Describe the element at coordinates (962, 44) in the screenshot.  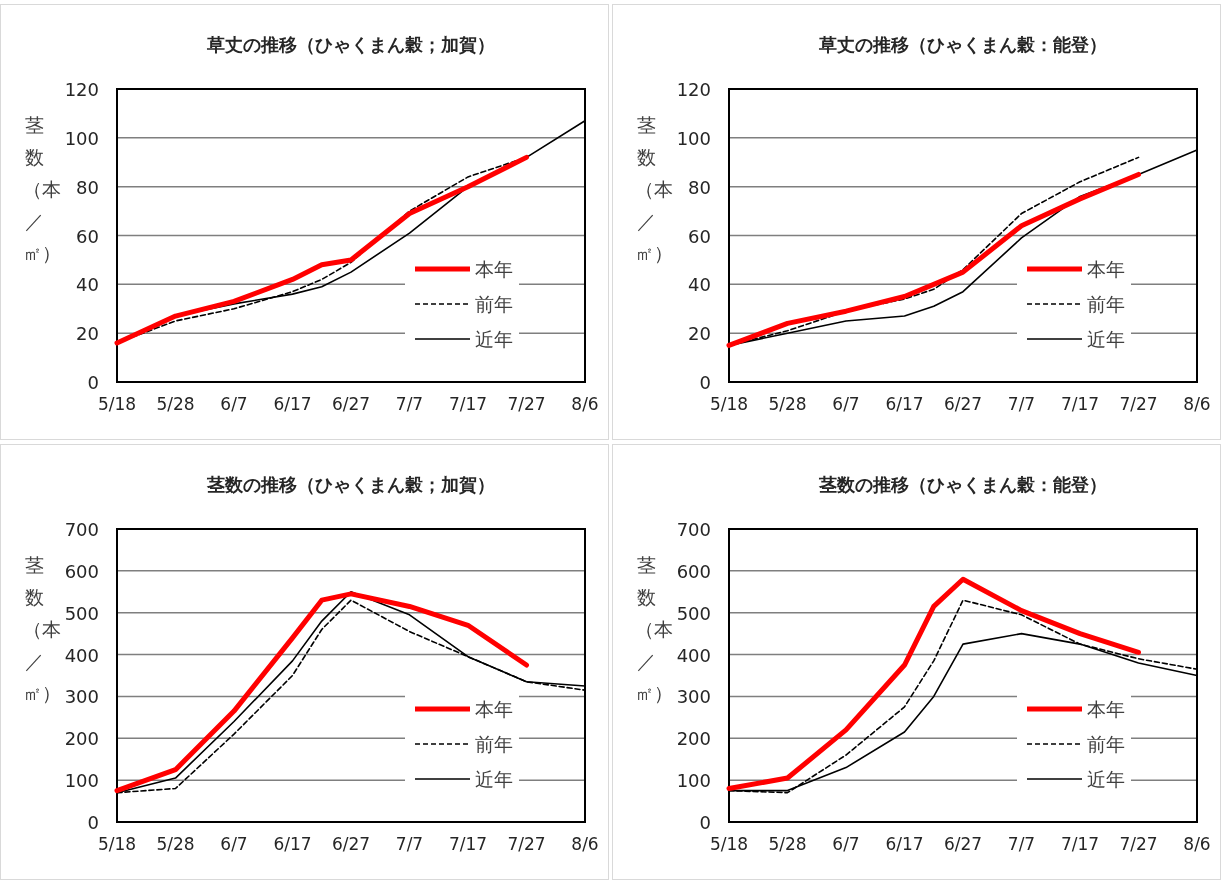
I see `chart-title: 草丈の推移（ひゃくまん穀：能登）` at that location.